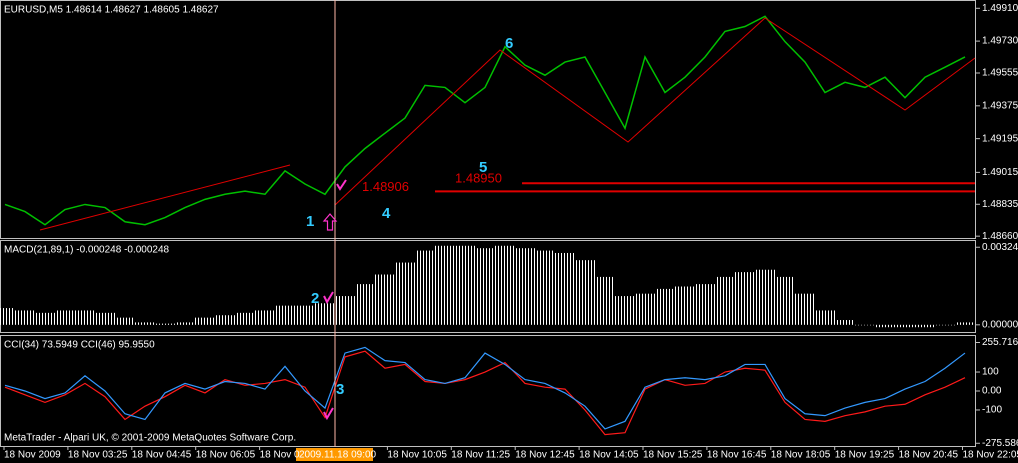 This screenshot has height=463, width=1018. I want to click on x-tick-label: 18 Nov 2009, so click(32, 455).